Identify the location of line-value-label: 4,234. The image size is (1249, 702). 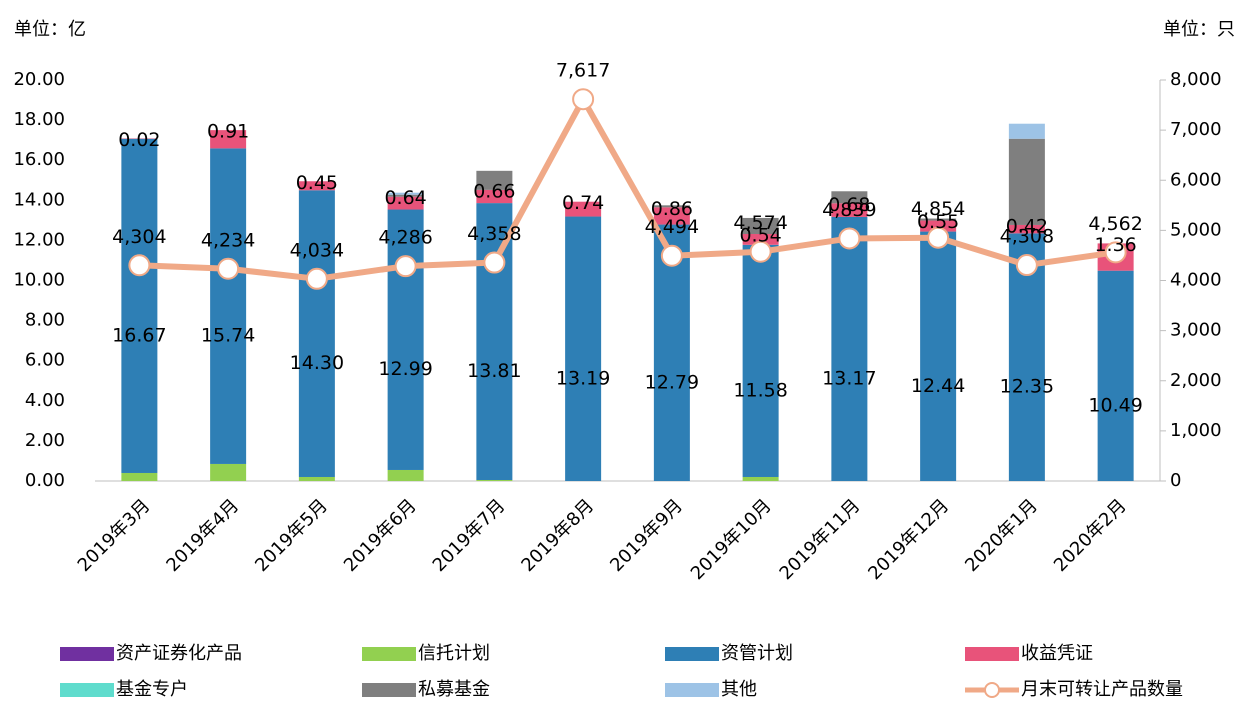
(228, 240).